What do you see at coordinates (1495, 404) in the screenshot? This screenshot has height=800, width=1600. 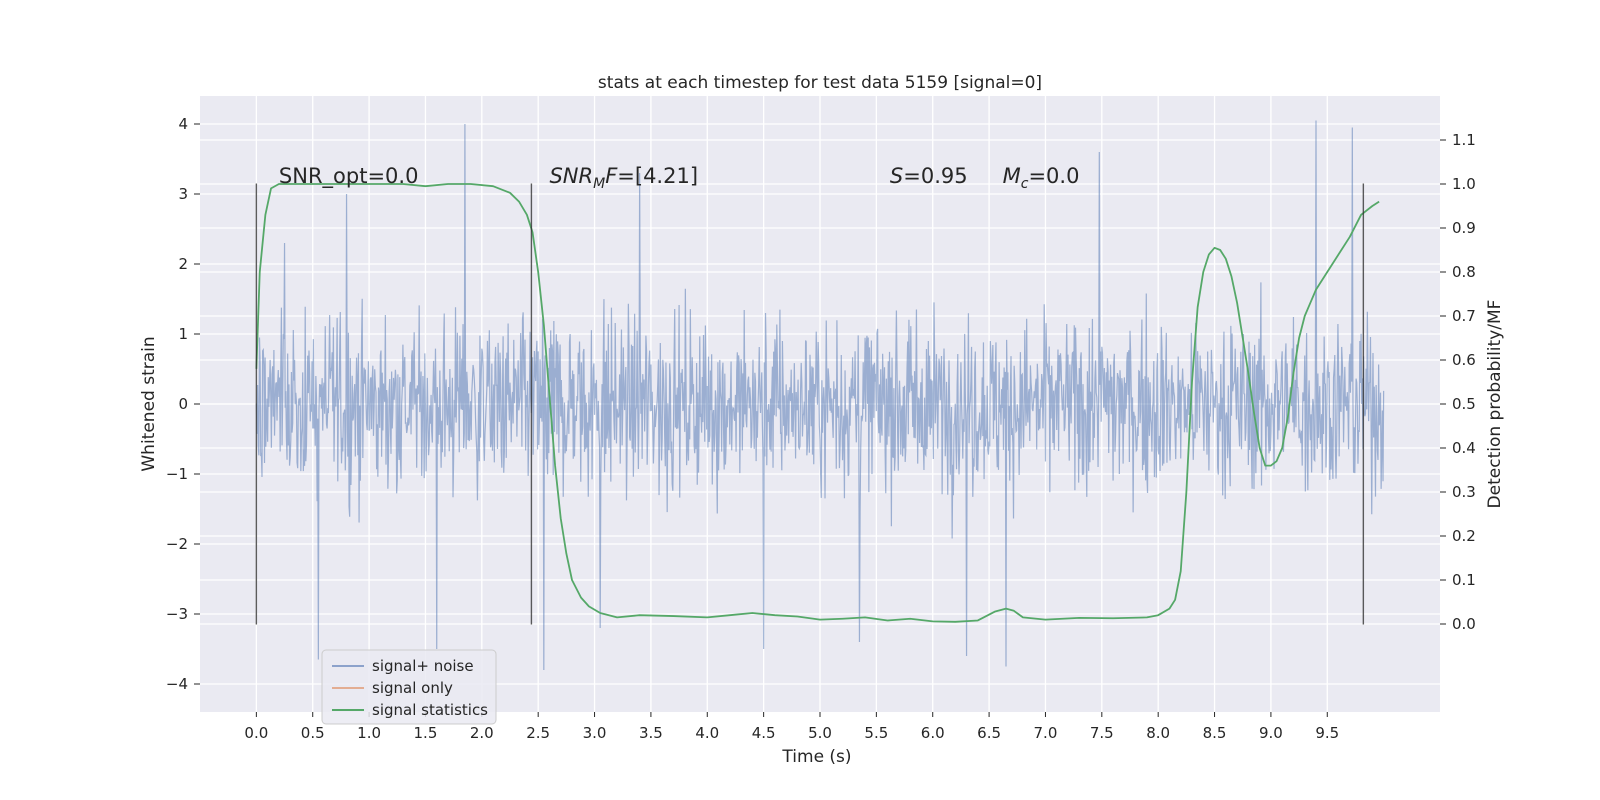 I see `y2-axis-title: Detection probability/MF` at bounding box center [1495, 404].